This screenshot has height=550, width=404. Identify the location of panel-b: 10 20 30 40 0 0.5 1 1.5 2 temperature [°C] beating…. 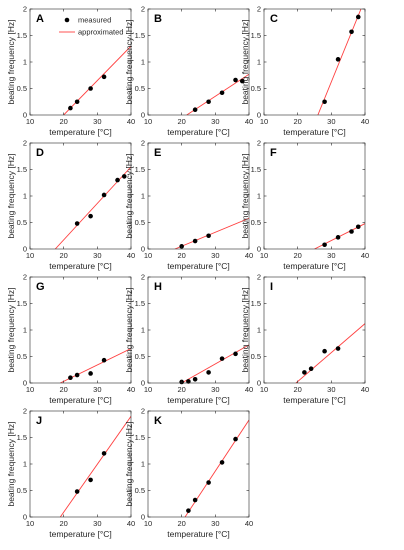
(188, 71).